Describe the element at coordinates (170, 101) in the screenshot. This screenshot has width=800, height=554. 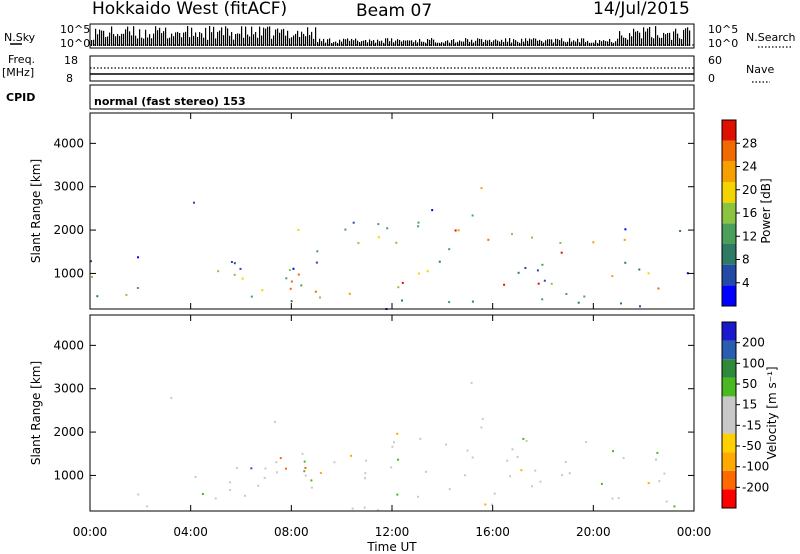
I see `cpid-value: normal (fast stereo) 153` at that location.